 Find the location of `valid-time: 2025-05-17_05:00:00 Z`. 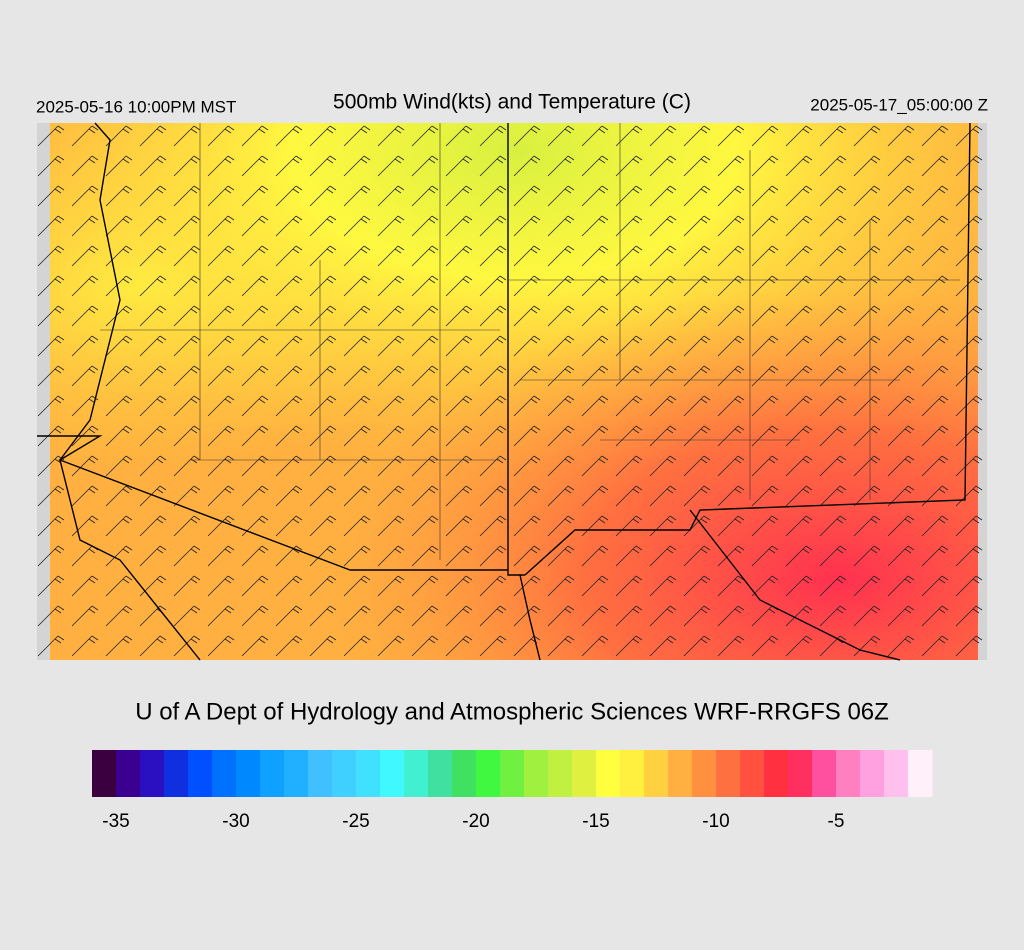

valid-time: 2025-05-17_05:00:00 Z is located at coordinates (899, 104).